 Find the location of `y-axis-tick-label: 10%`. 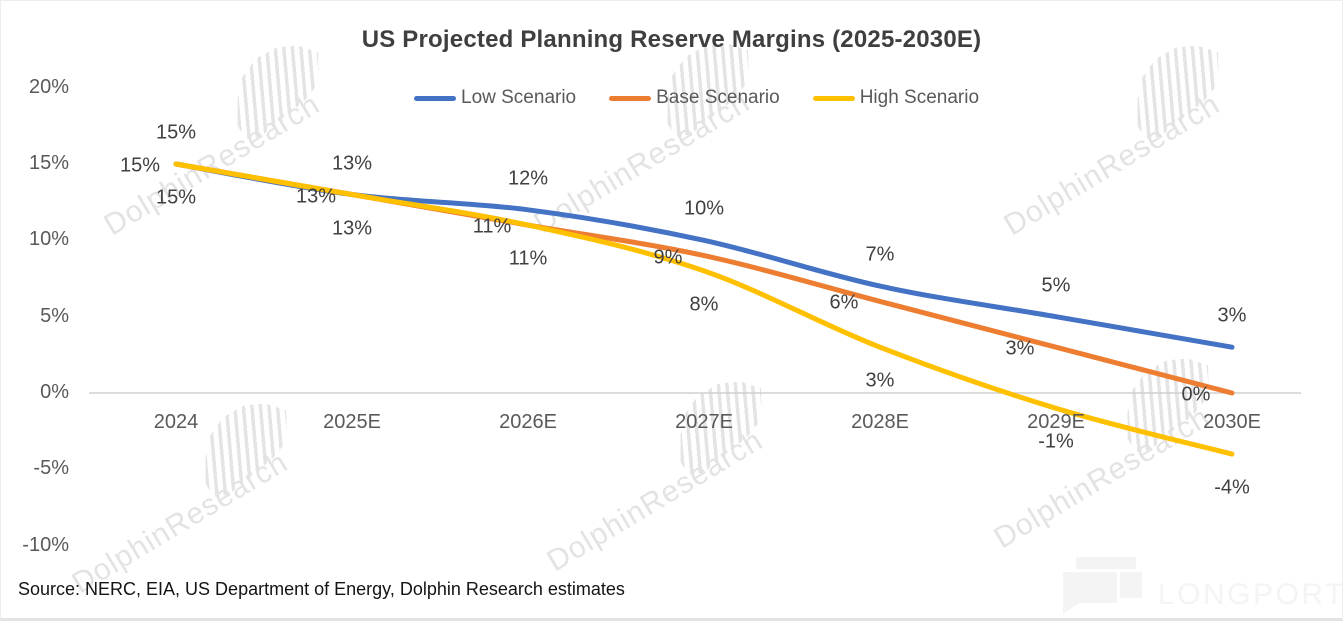

y-axis-tick-label: 10% is located at coordinates (48, 239).